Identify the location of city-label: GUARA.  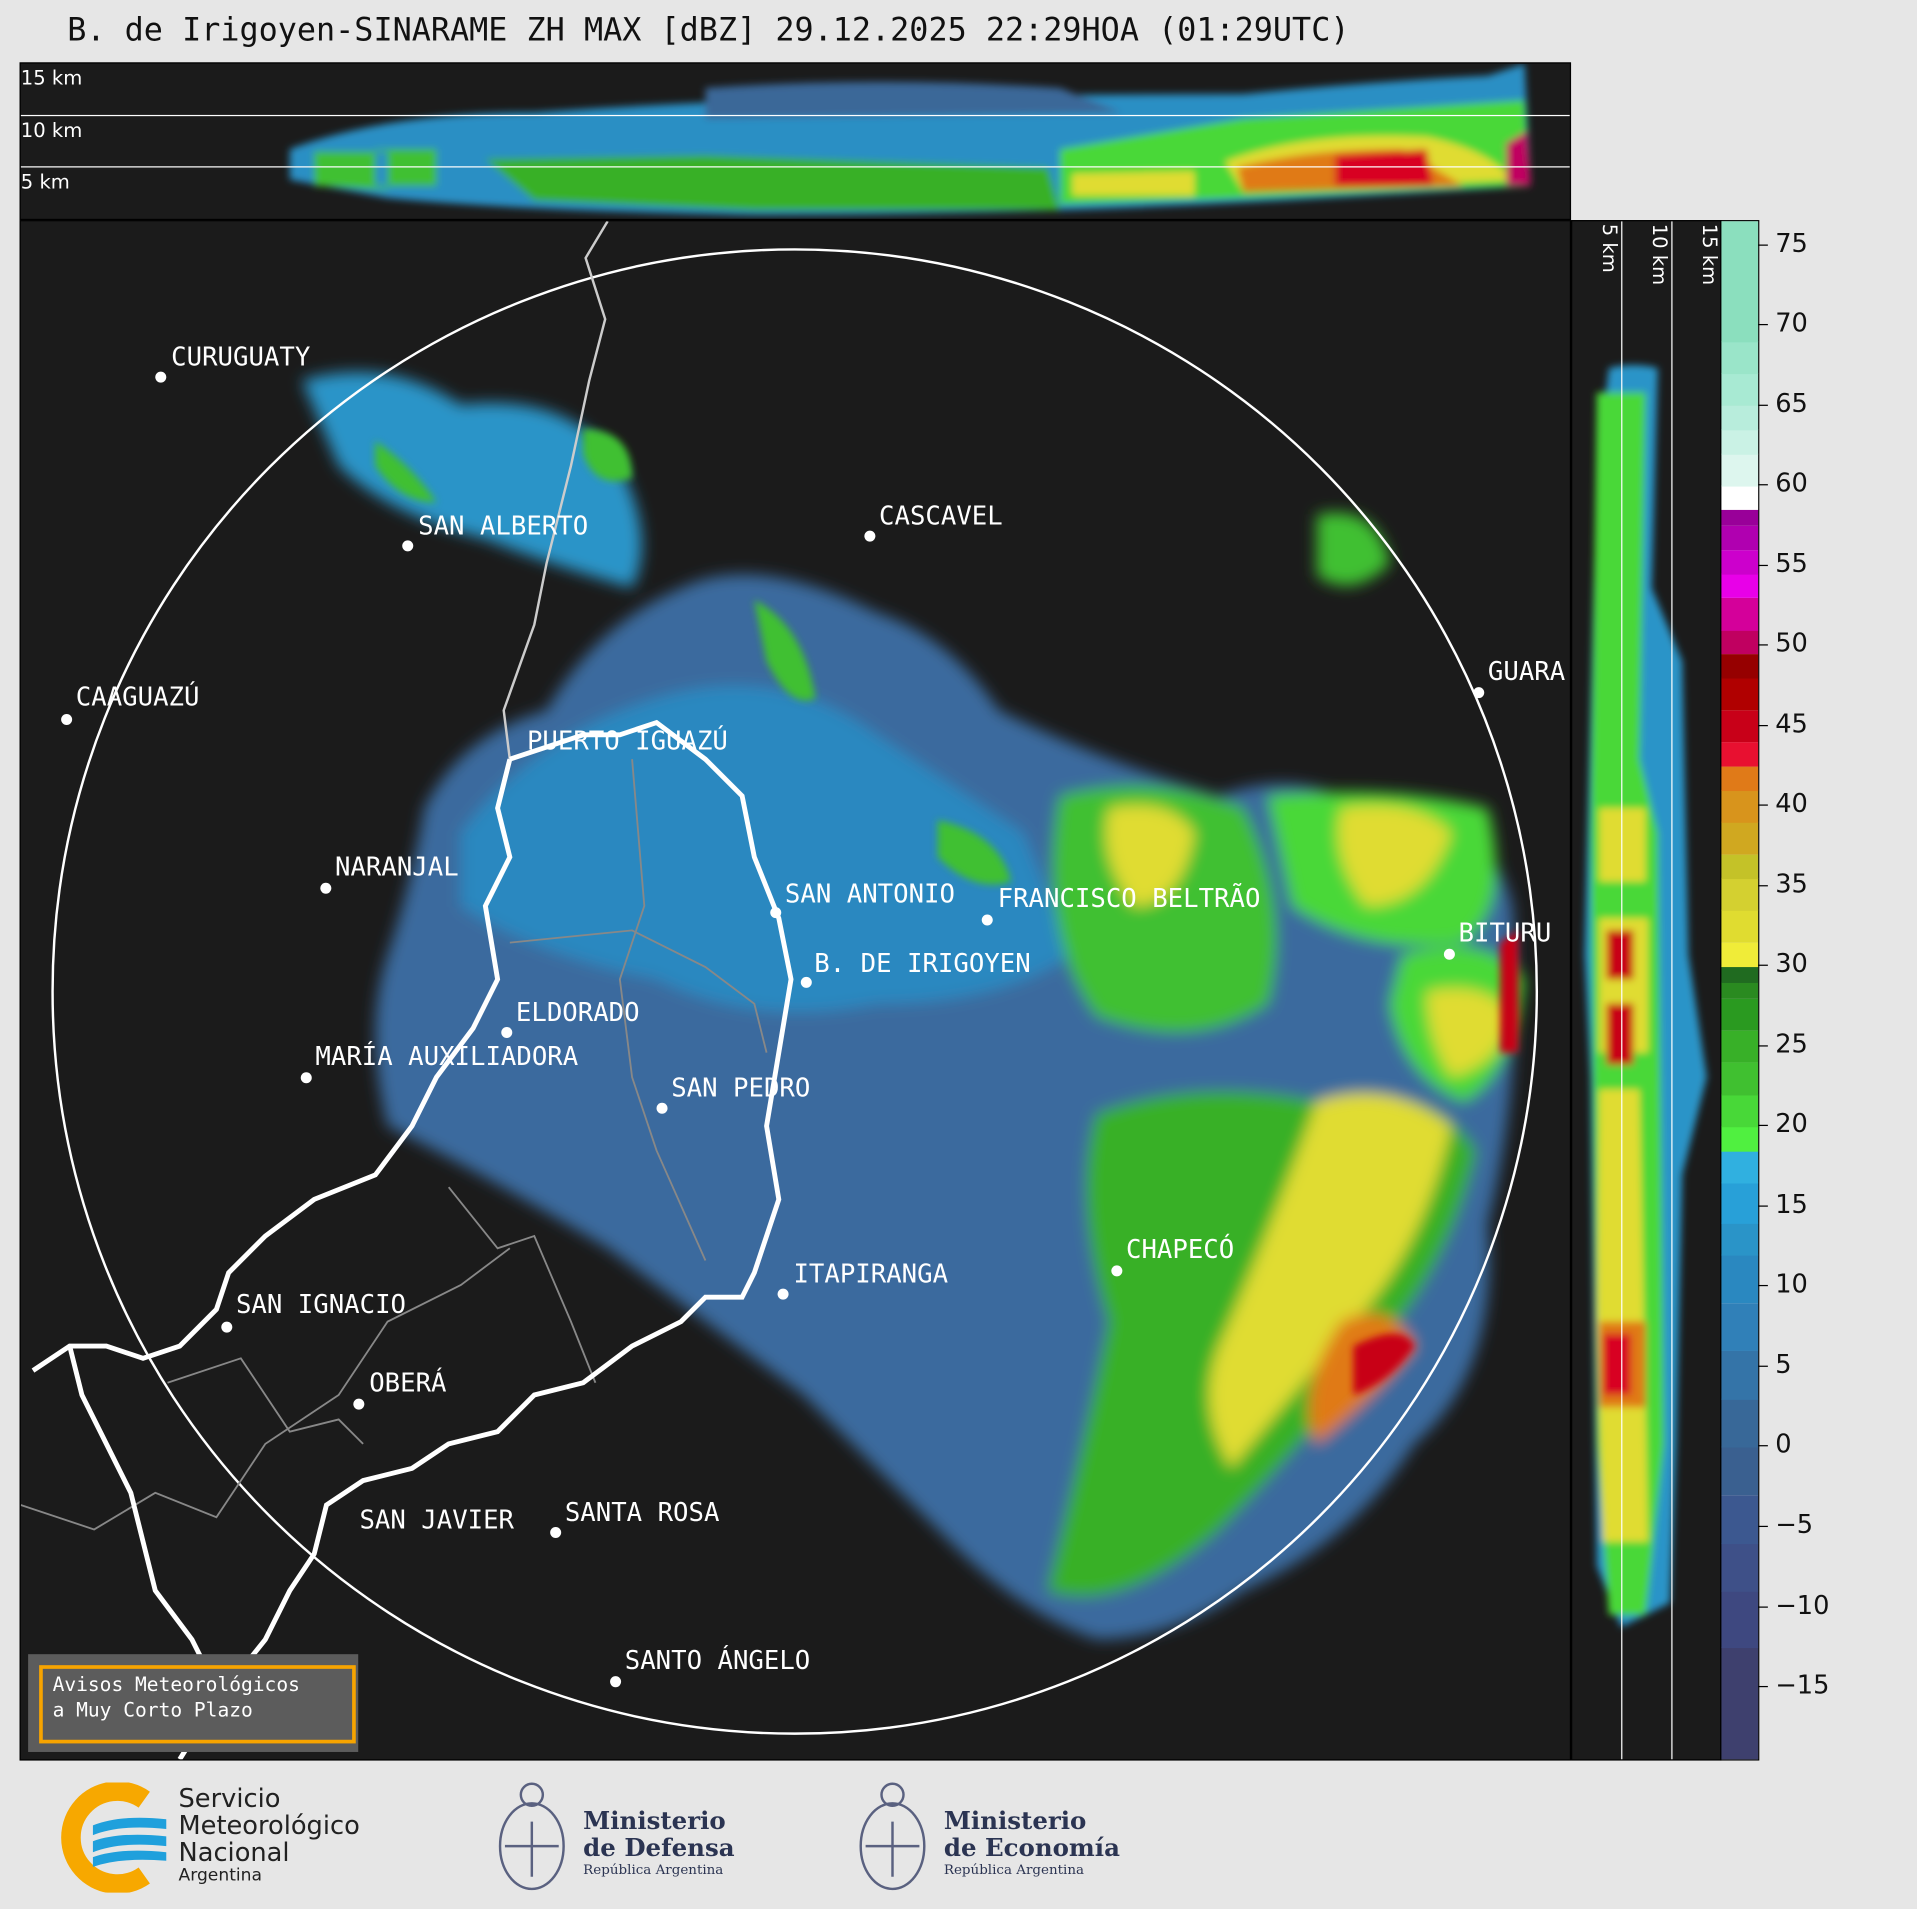
(1526, 671).